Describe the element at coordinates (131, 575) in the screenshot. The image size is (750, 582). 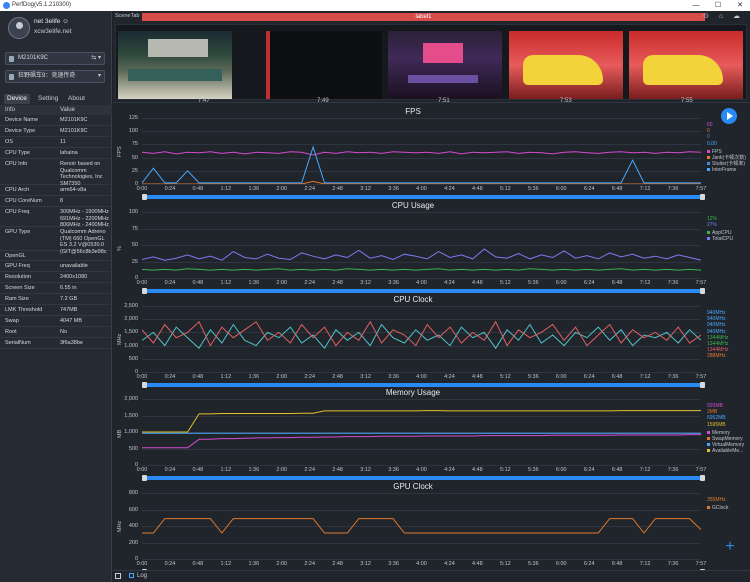
I see `log-checkbox` at that location.